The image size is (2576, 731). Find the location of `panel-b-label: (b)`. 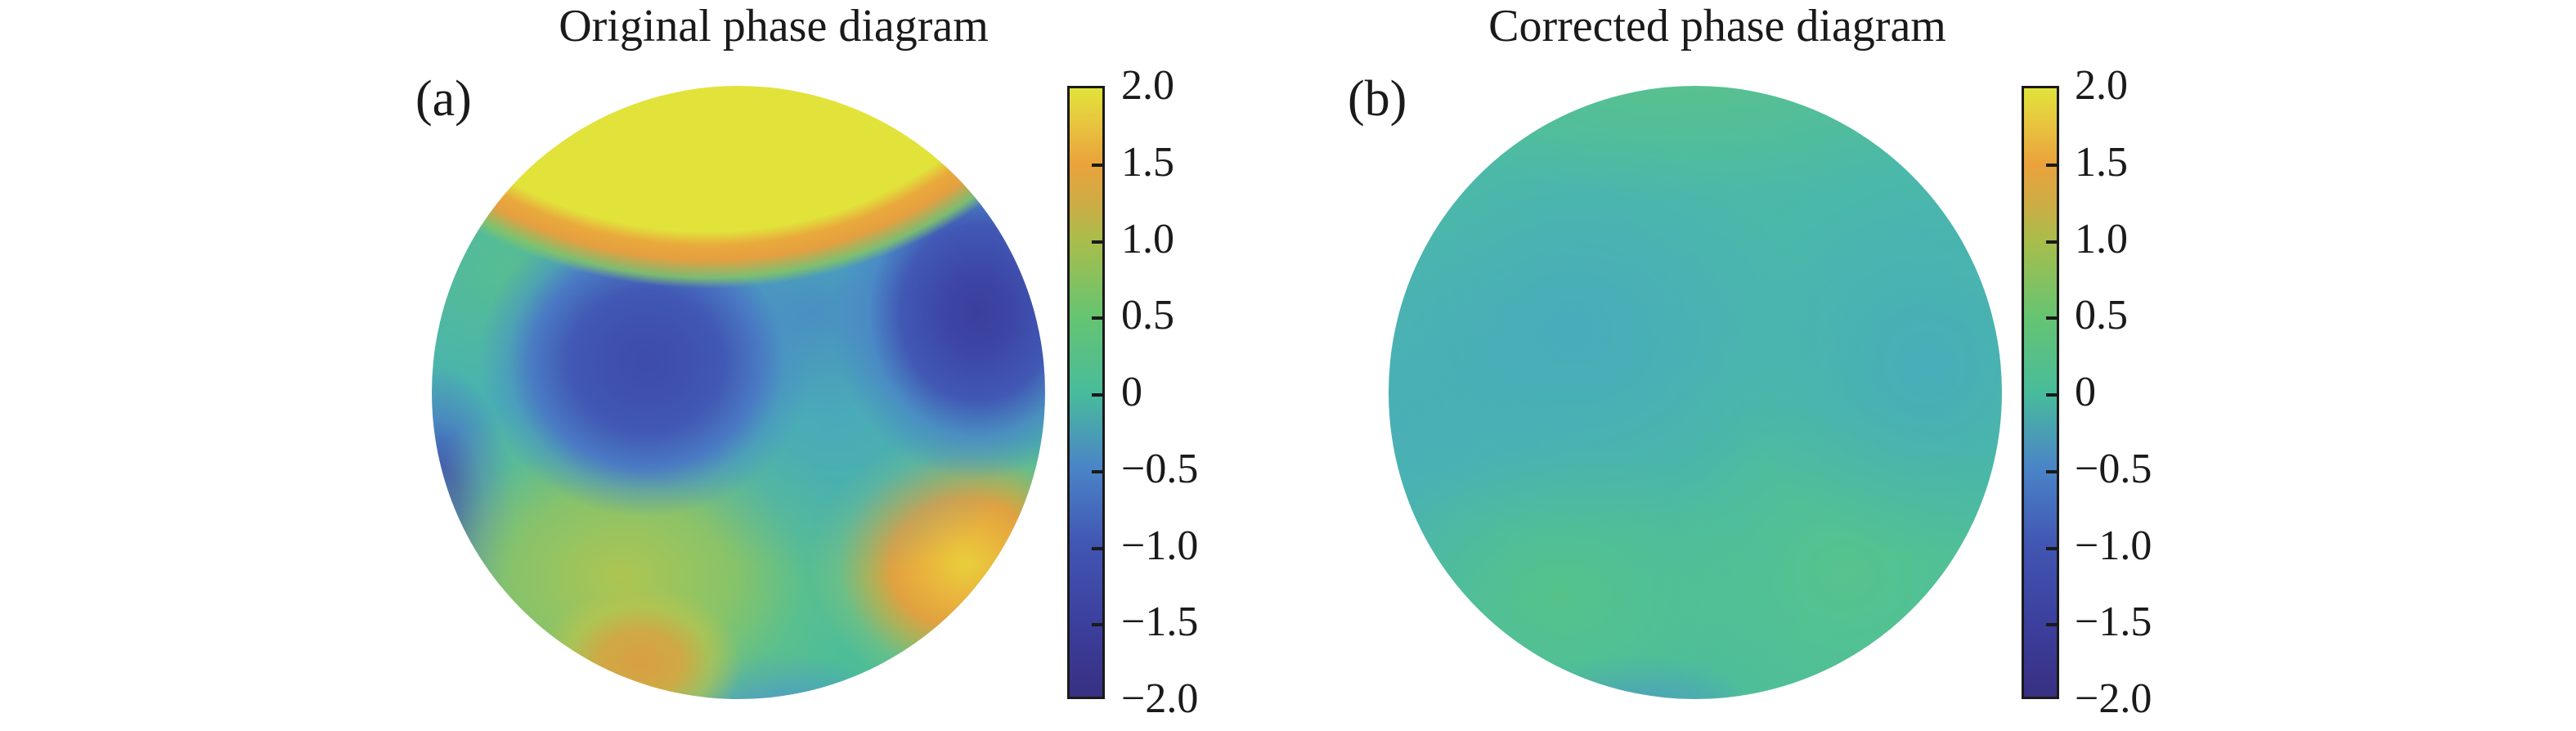

panel-b-label: (b) is located at coordinates (1378, 99).